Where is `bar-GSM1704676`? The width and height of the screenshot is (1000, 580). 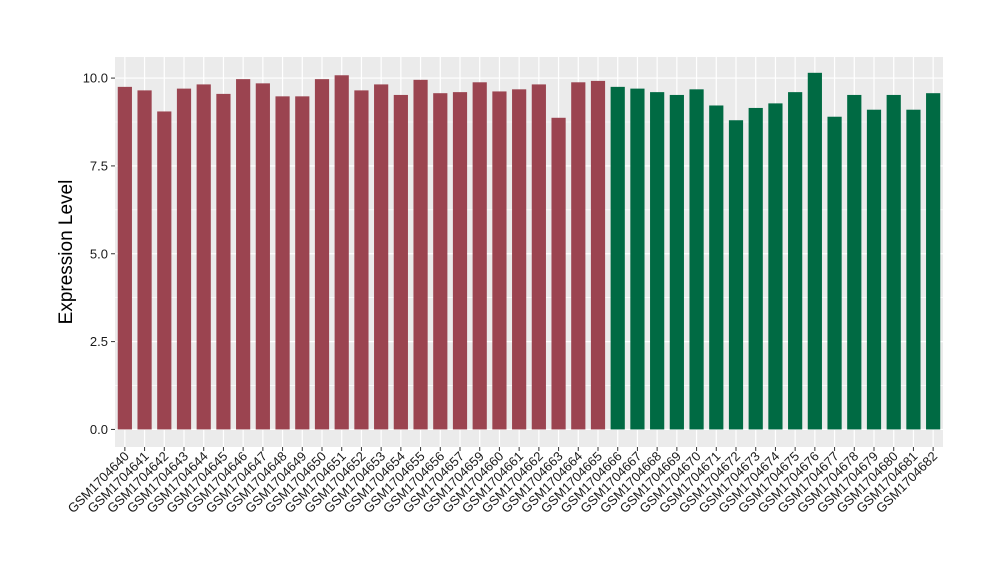 bar-GSM1704676 is located at coordinates (814, 251).